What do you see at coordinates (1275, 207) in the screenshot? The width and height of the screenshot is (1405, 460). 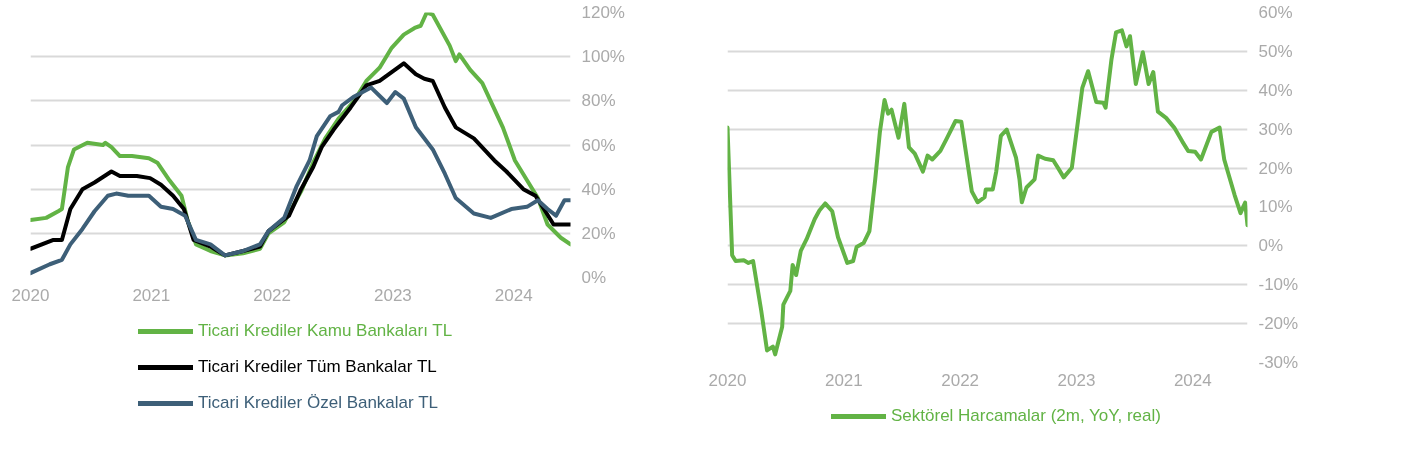 I see `y-tick-label: 10%` at bounding box center [1275, 207].